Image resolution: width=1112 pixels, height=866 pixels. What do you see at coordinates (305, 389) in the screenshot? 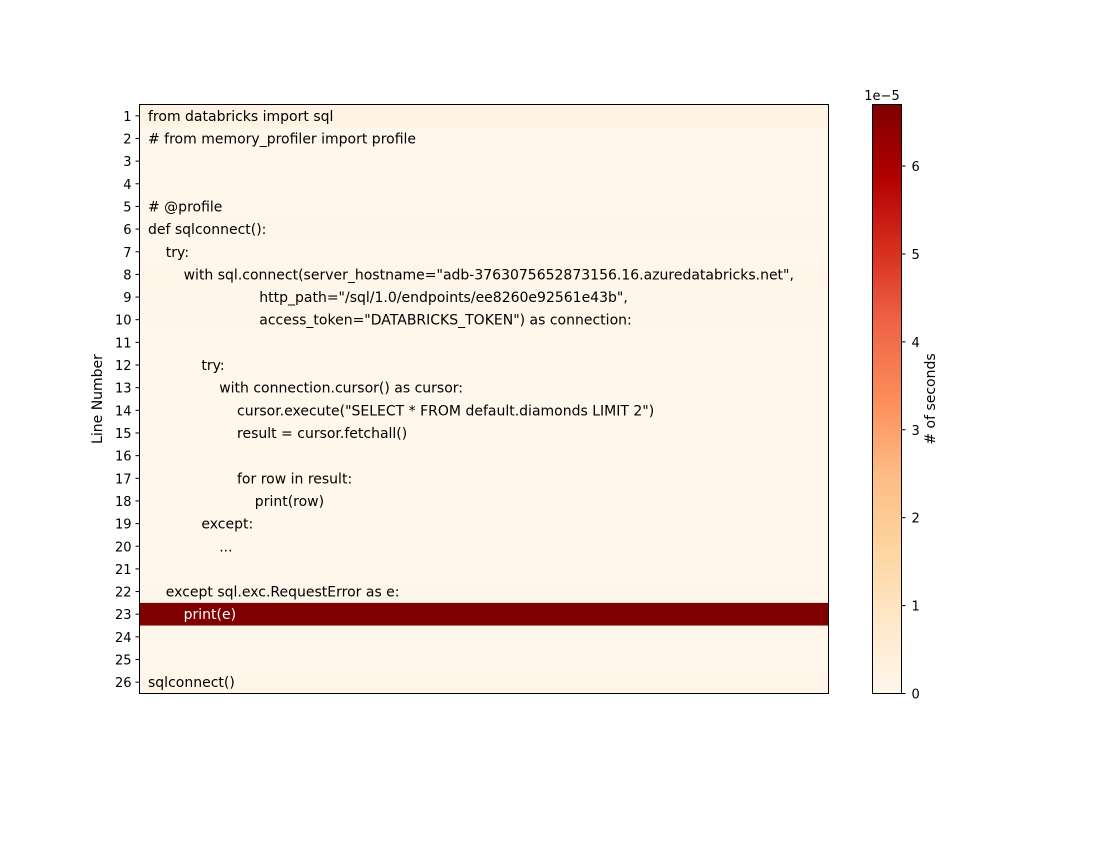
I see `code-line-text: with connection.cursor() as cursor:` at bounding box center [305, 389].